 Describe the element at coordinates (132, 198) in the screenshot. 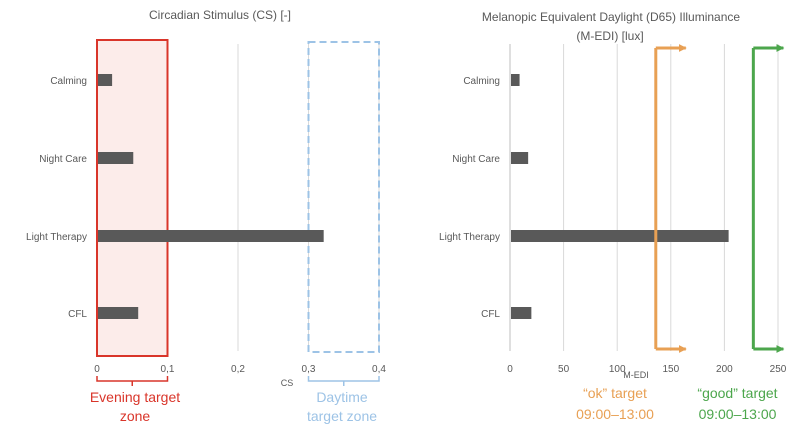

I see `evening-target-zone` at that location.